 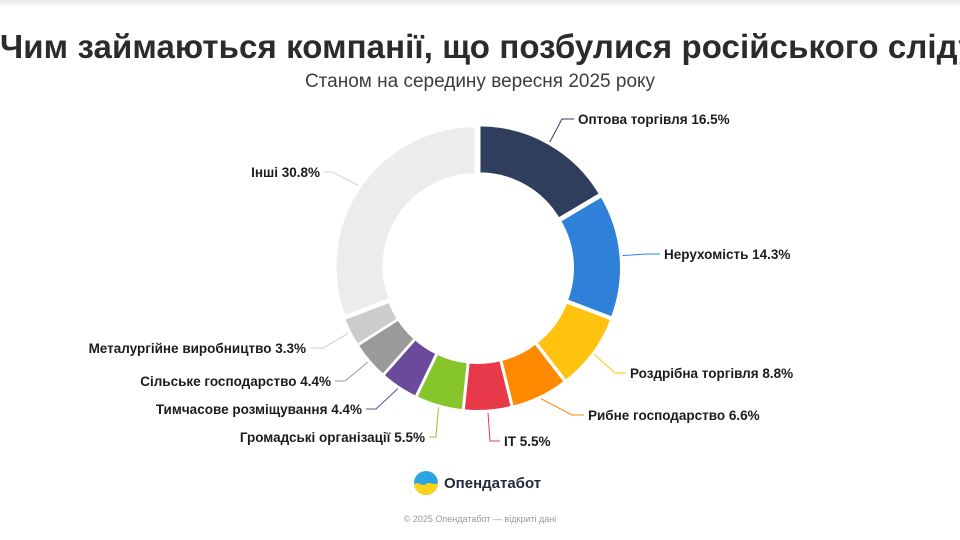 I want to click on slice-label: Інші 30.8%, so click(x=285, y=172).